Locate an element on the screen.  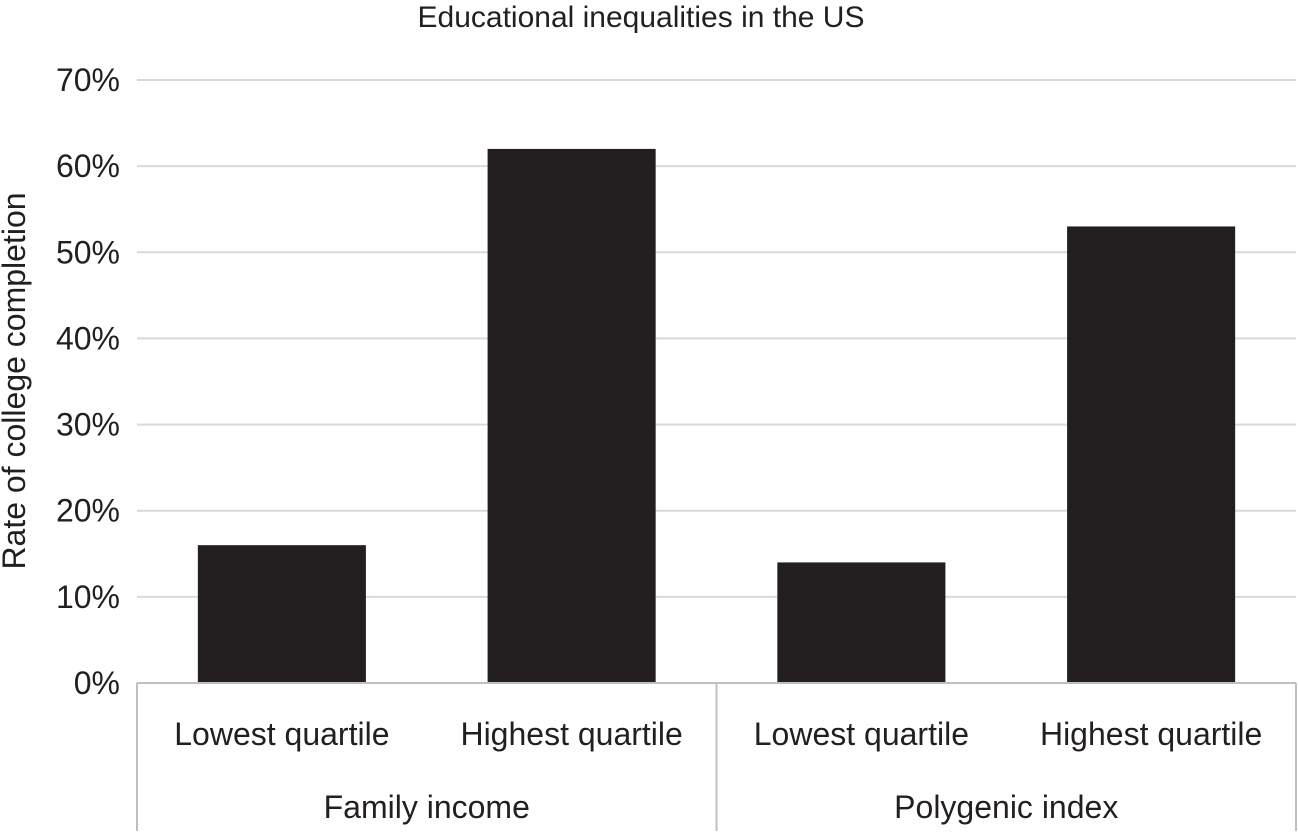
chart-title: Educational inequalities in the US is located at coordinates (641, 17).